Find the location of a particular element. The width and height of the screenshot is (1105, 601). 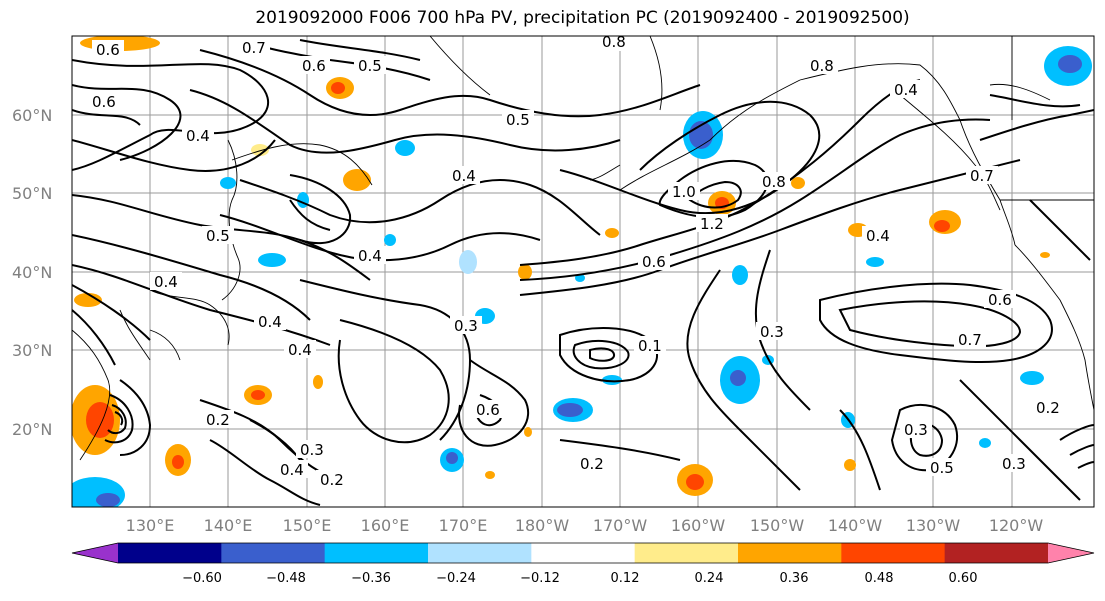

colorbar-tick-label: 0.60 is located at coordinates (963, 578).